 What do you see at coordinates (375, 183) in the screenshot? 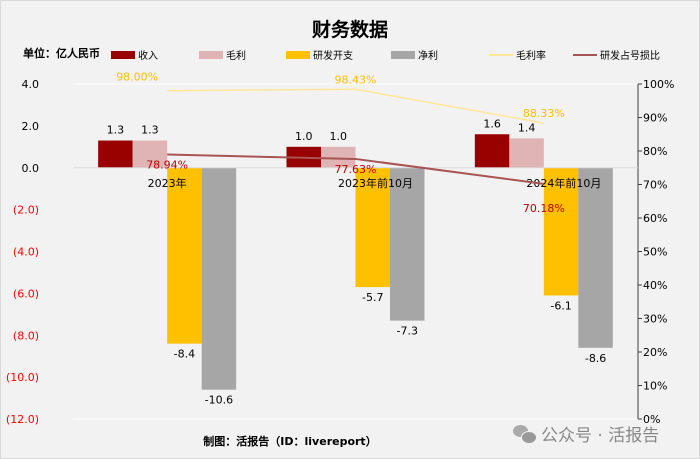
I see `category-label: 2023年前10月` at bounding box center [375, 183].